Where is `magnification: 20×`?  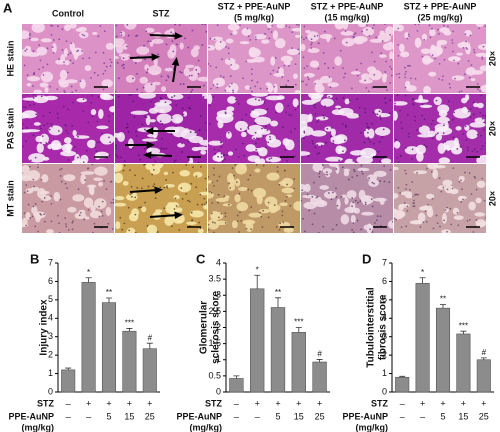 magnification: 20× is located at coordinates (492, 198).